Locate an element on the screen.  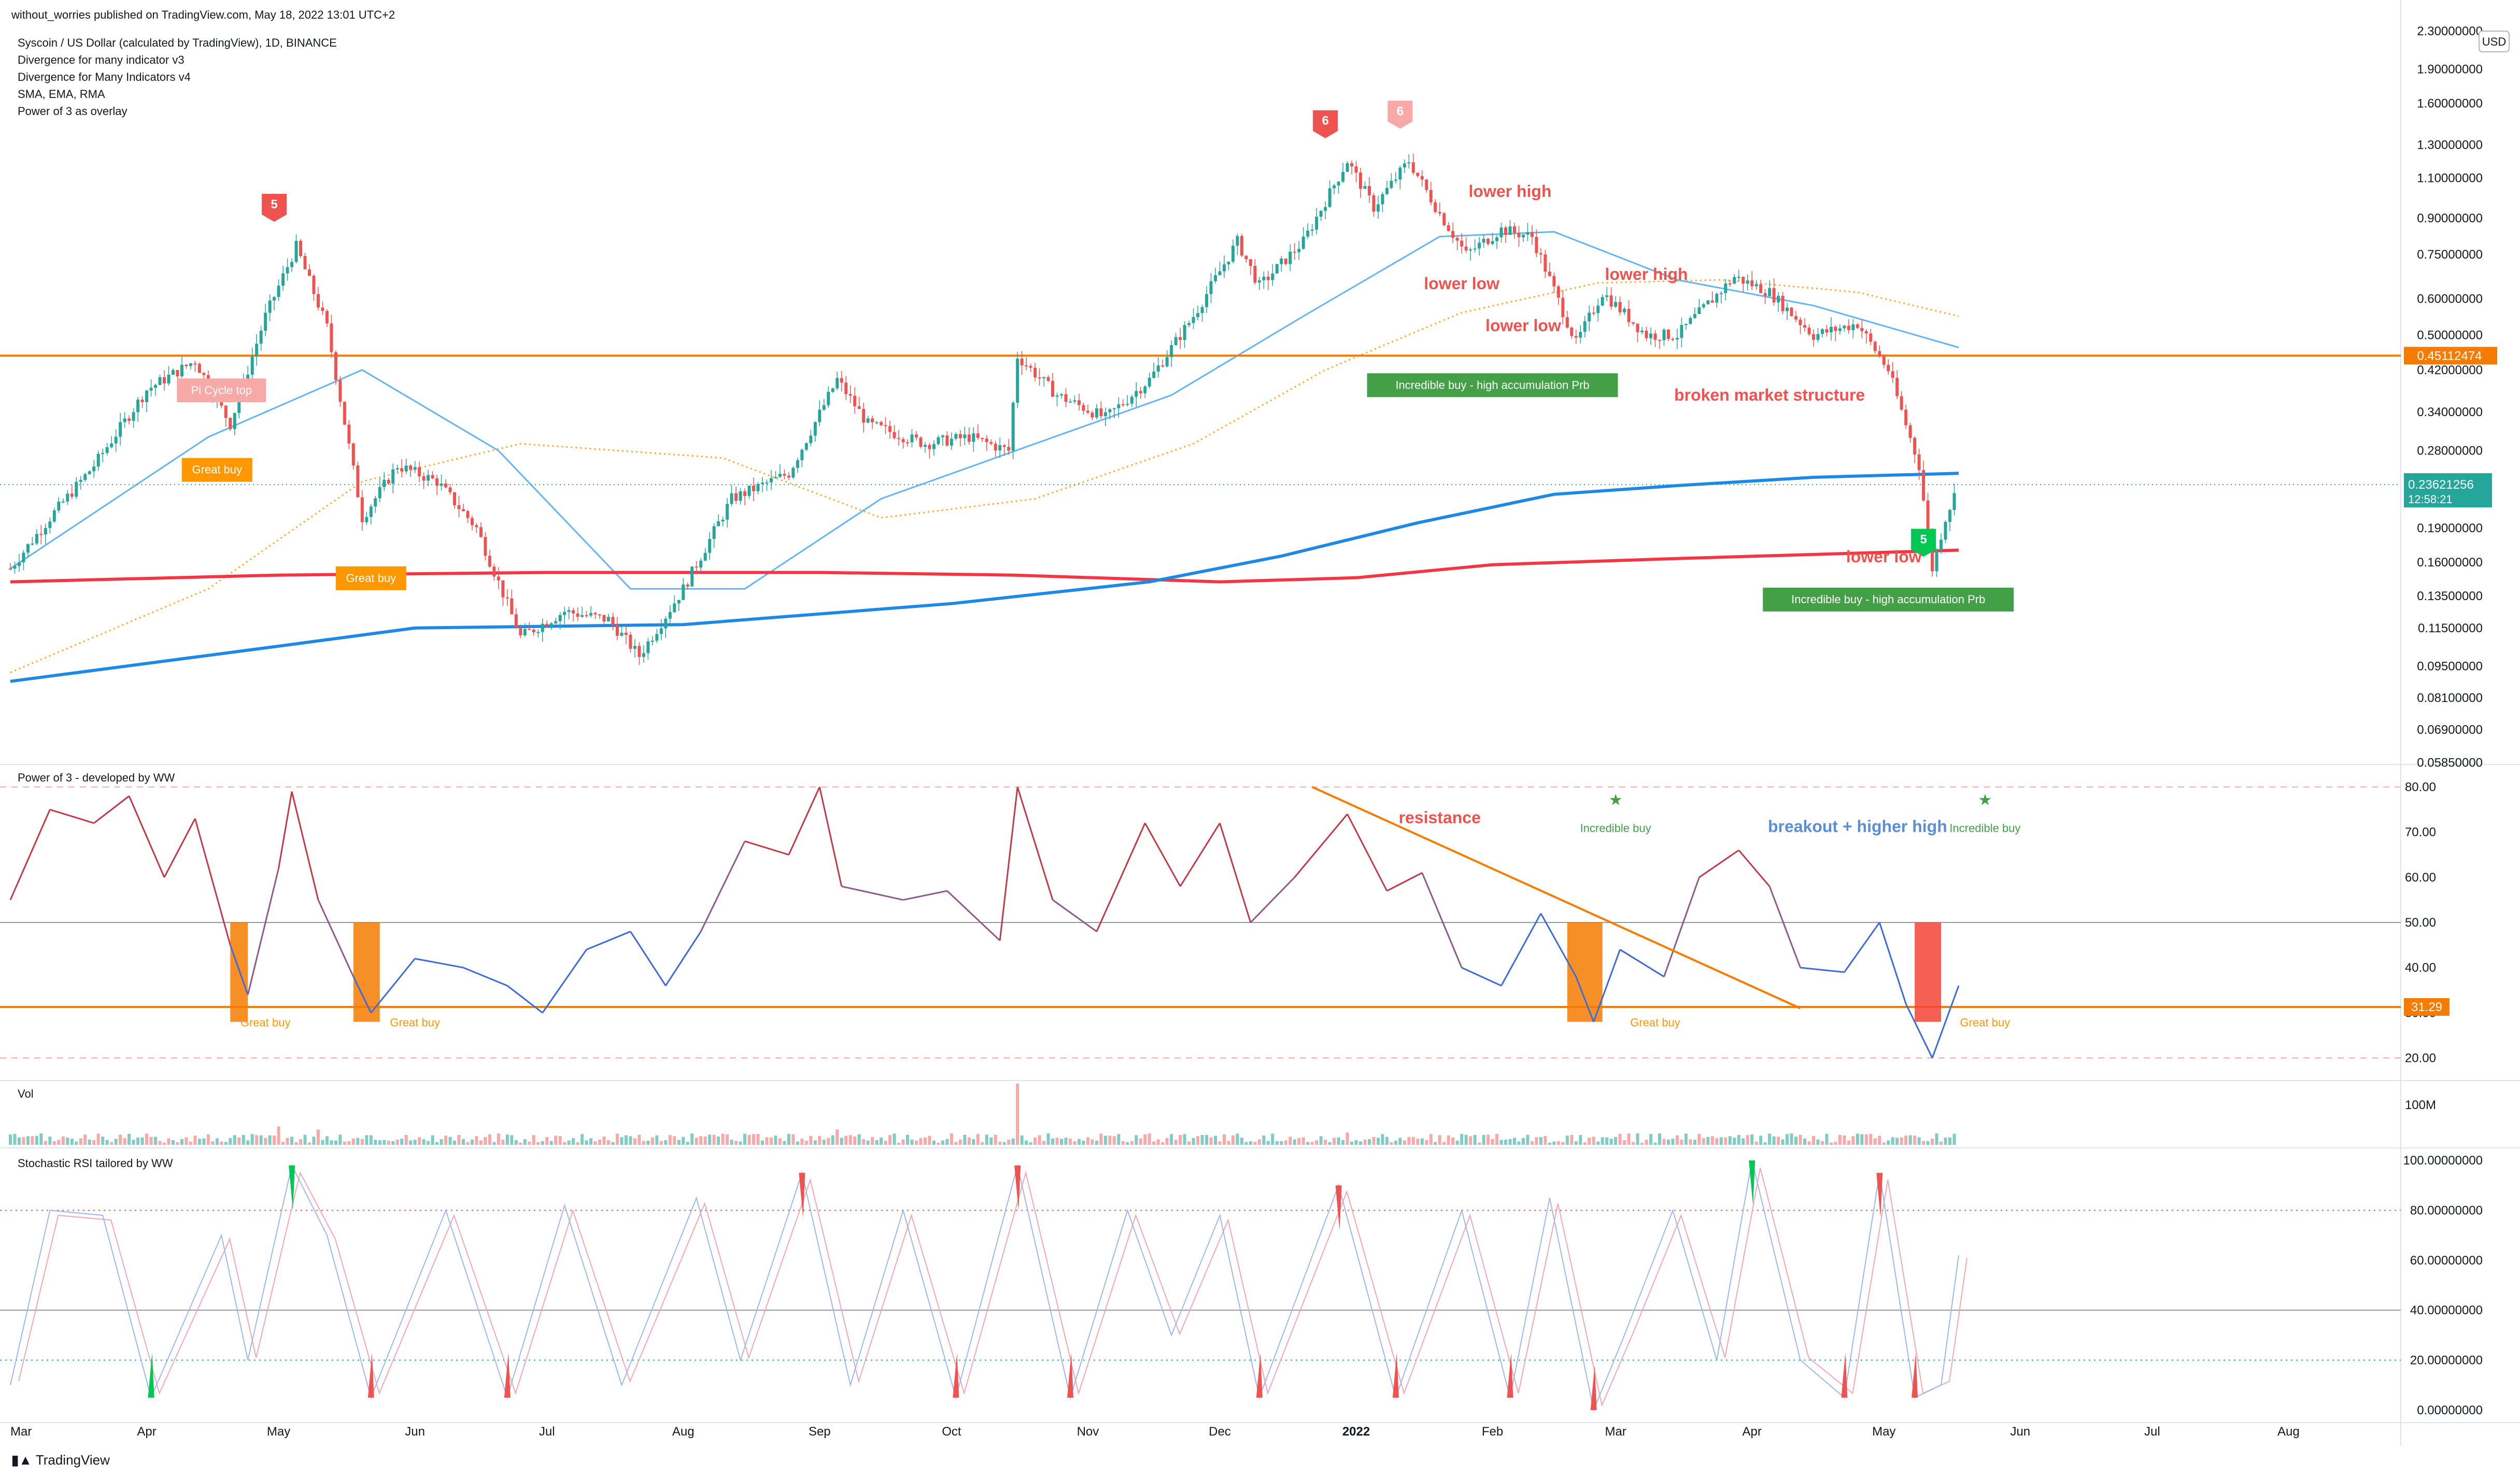
po3-annotation-6: Great buy is located at coordinates (1655, 1023).